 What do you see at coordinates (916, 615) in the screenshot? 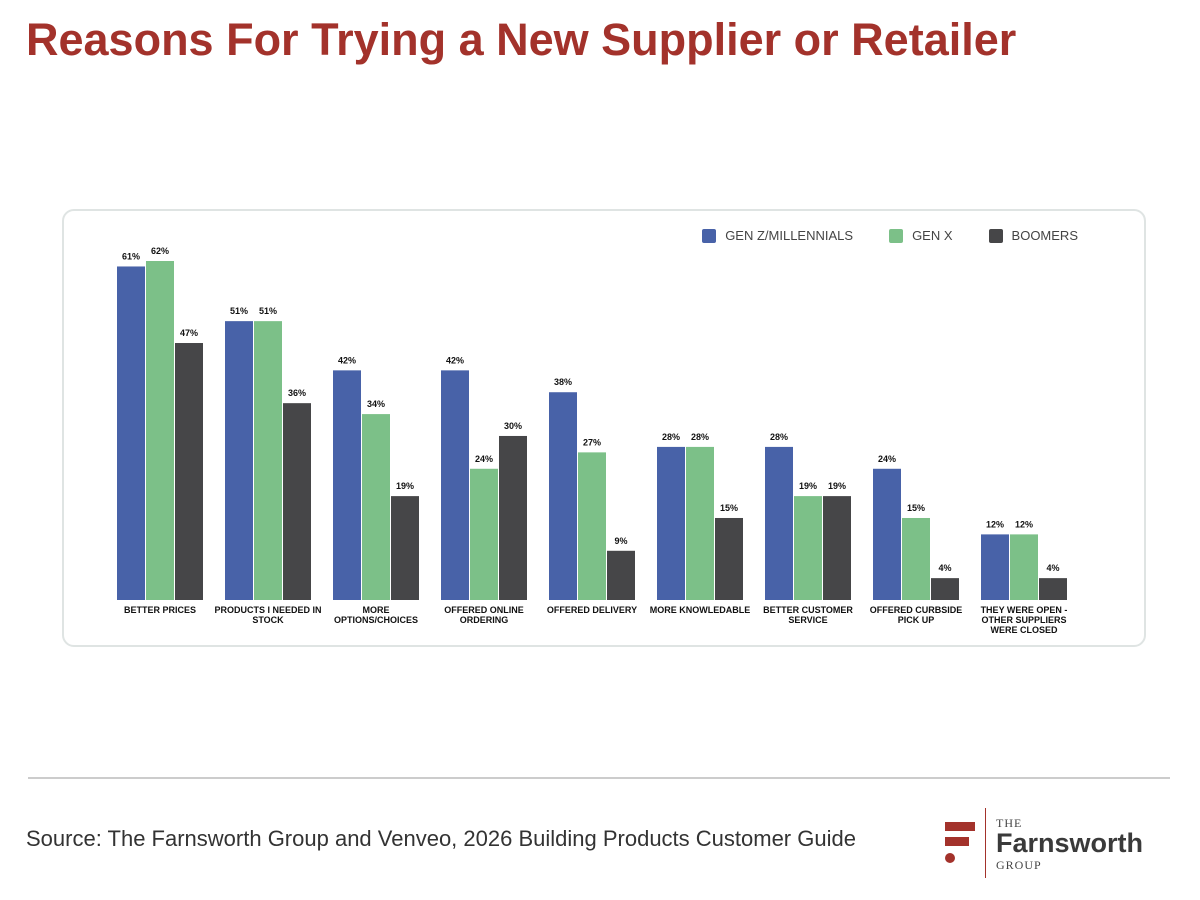
I see `x-tick-label: OFFERED CURBSIDE PICK UP` at bounding box center [916, 615].